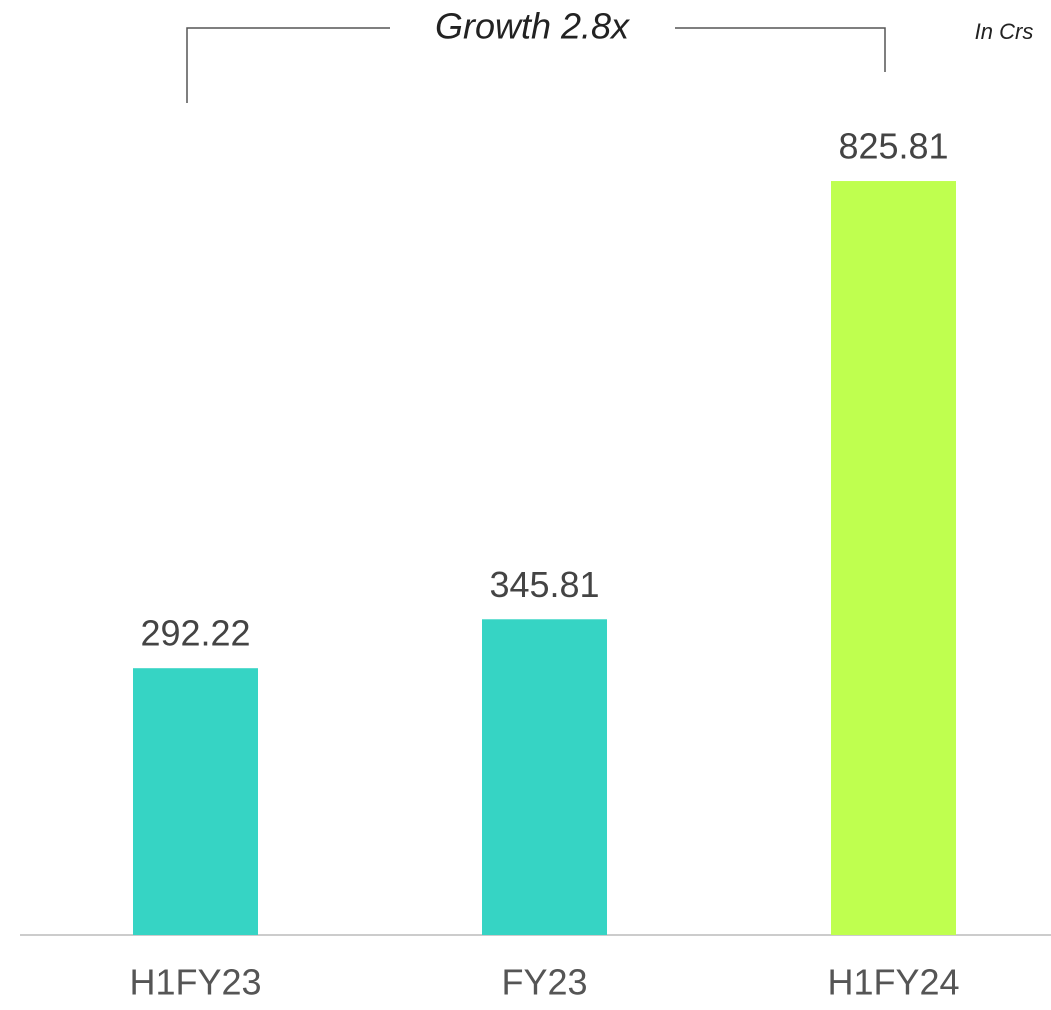  Describe the element at coordinates (544, 584) in the screenshot. I see `value-label: 345.81` at that location.